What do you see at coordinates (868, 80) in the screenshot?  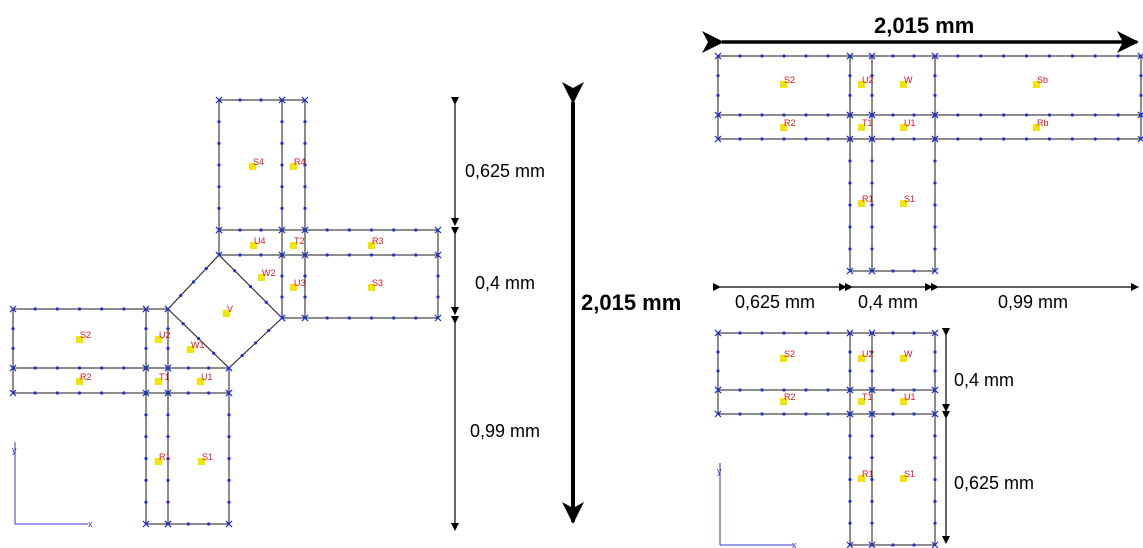 I see `label-u2: U2` at bounding box center [868, 80].